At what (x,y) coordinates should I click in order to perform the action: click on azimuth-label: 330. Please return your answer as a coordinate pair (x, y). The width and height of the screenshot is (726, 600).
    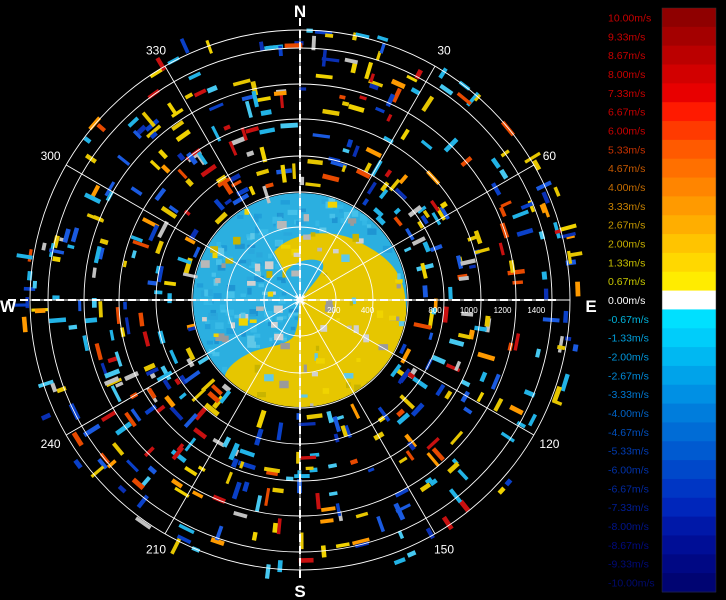
    Looking at the image, I should click on (156, 51).